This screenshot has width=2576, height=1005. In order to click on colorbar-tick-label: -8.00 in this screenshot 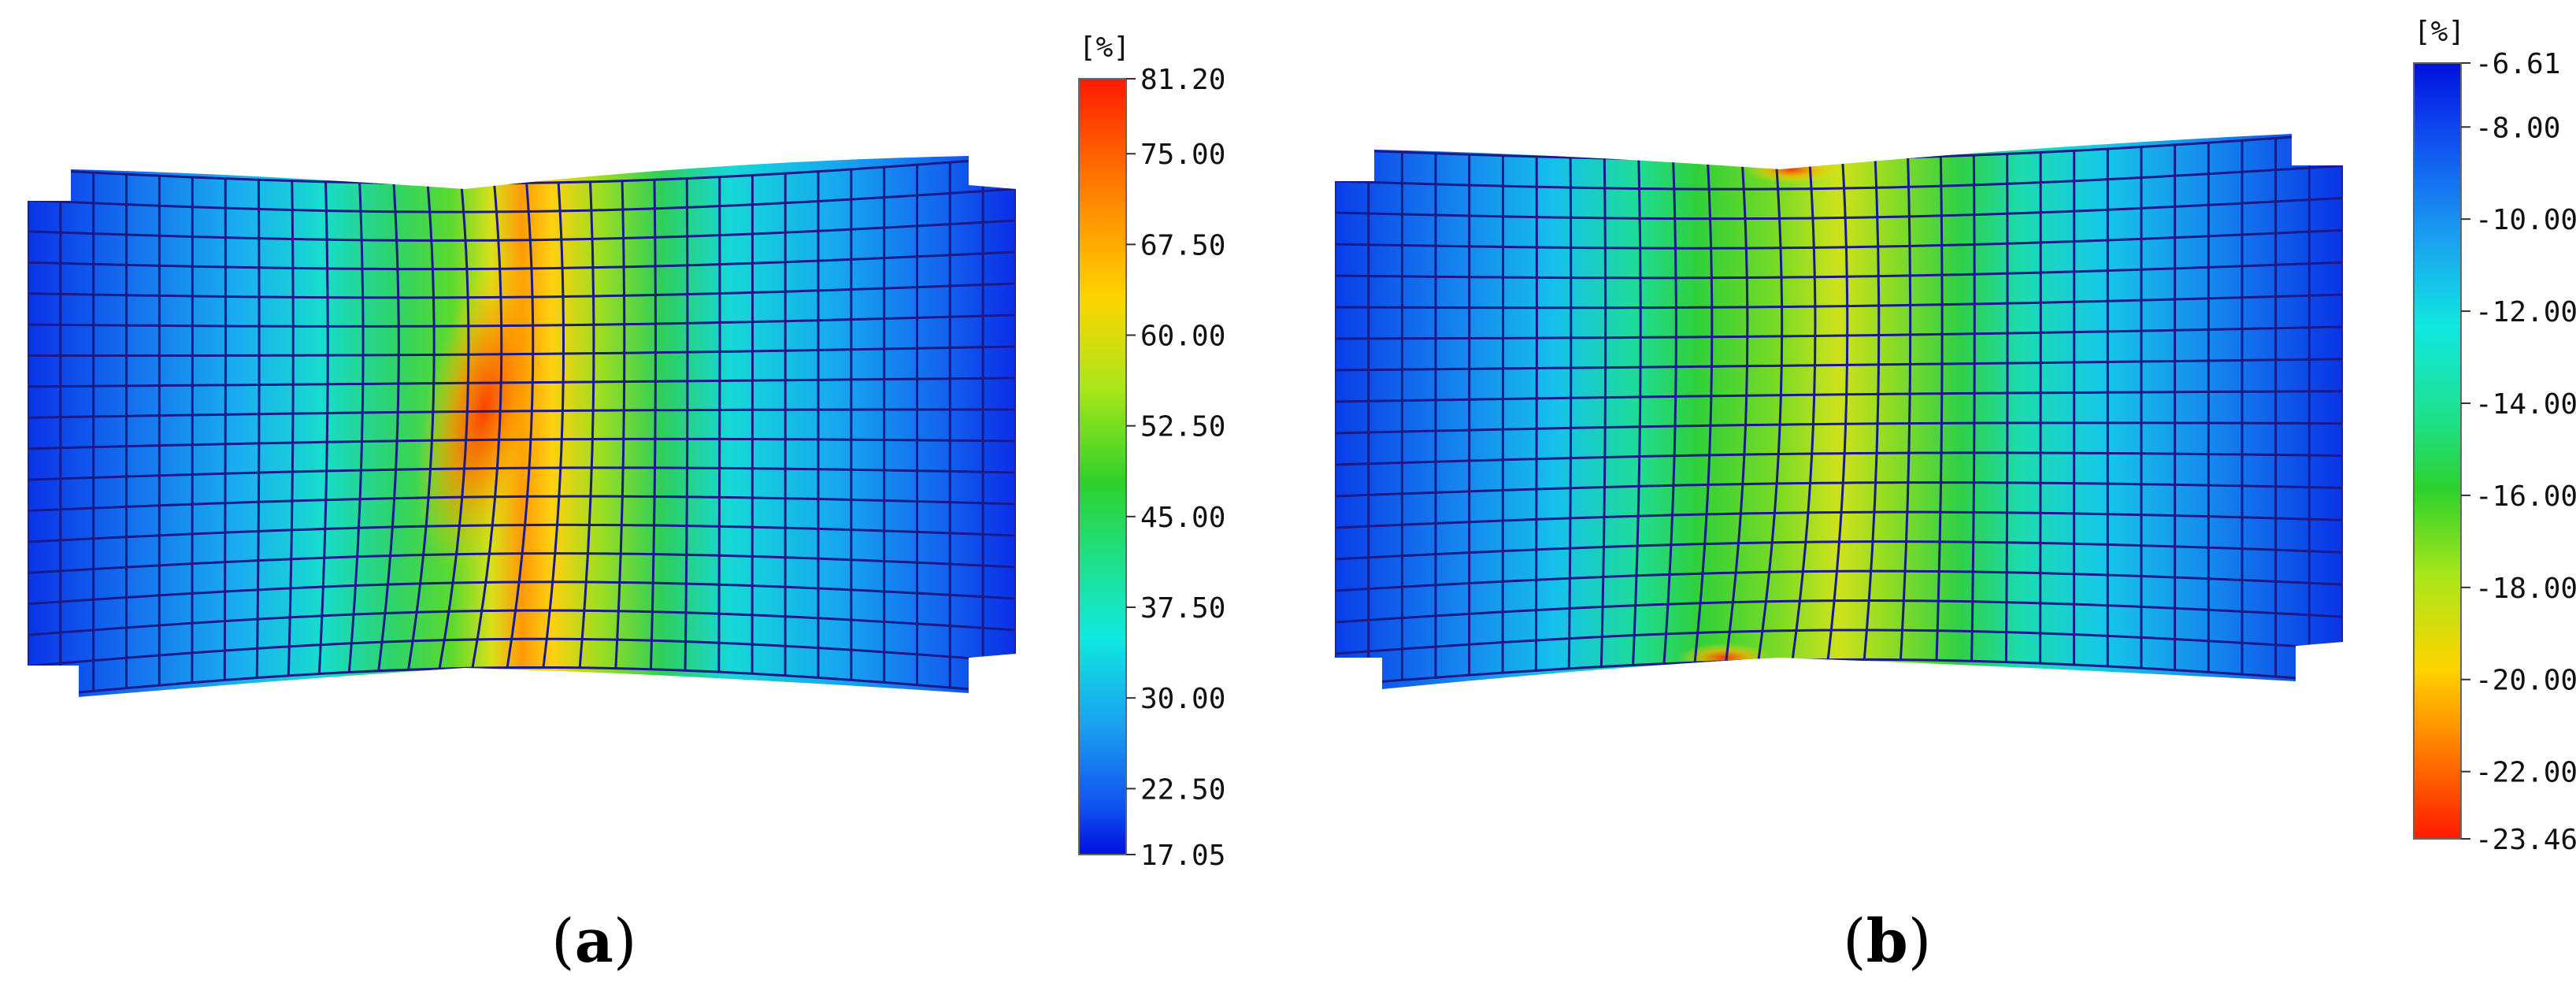, I will do `click(2517, 128)`.